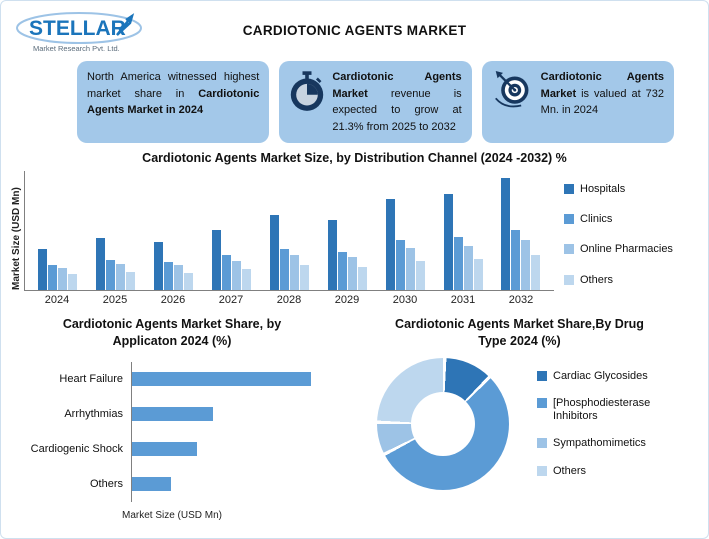 The height and width of the screenshot is (539, 709). What do you see at coordinates (602, 102) in the screenshot?
I see `highlight-text-normal: is valued at 732 Mn. in 2024` at bounding box center [602, 102].